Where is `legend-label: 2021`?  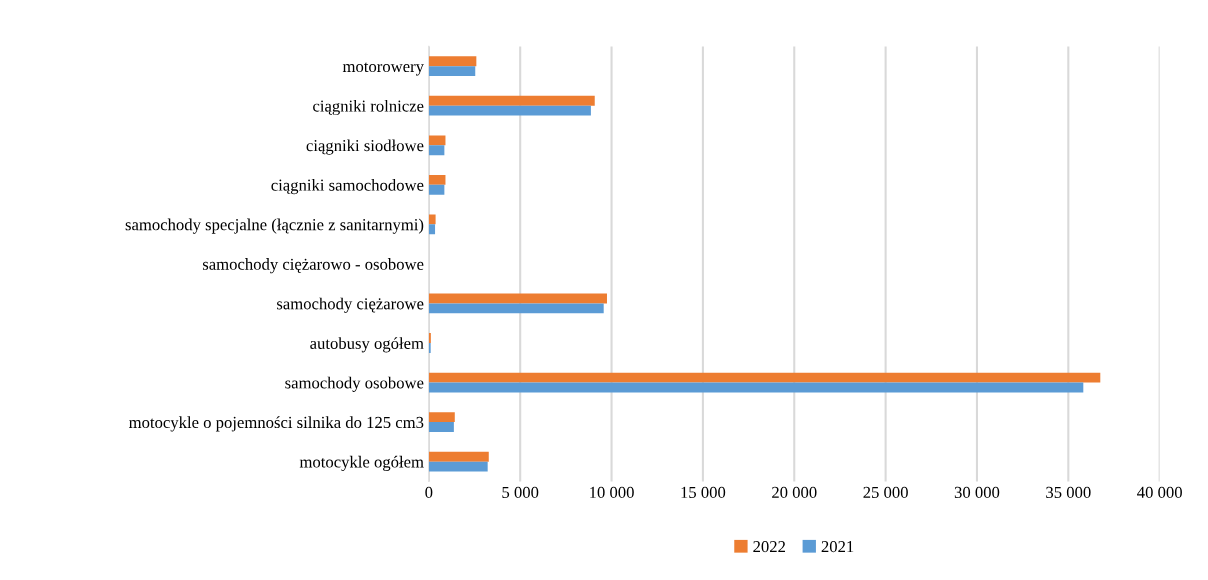
legend-label: 2021 is located at coordinates (837, 546).